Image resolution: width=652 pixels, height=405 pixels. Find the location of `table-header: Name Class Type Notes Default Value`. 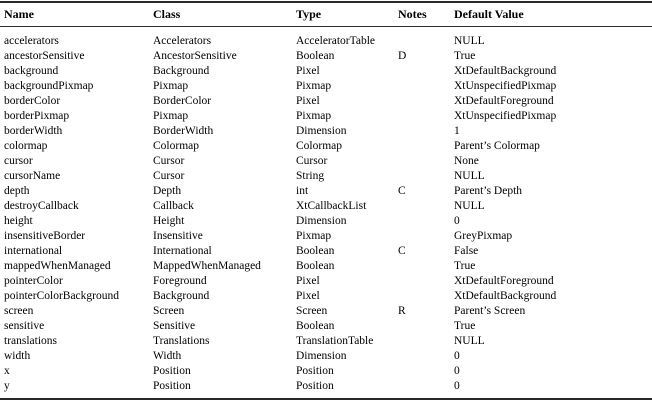

table-header: Name Class Type Notes Default Value is located at coordinates (326, 15).